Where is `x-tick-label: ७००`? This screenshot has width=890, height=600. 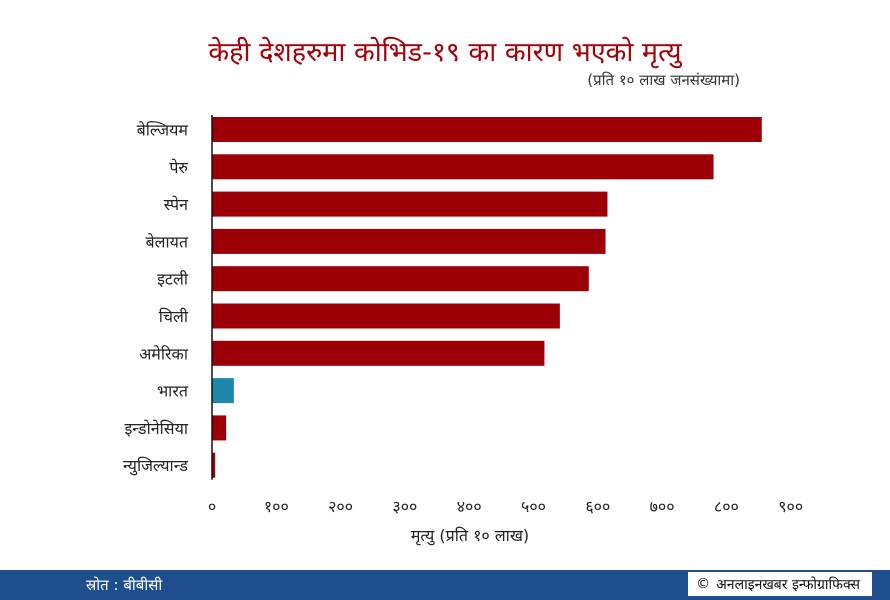
x-tick-label: ७०० is located at coordinates (662, 506).